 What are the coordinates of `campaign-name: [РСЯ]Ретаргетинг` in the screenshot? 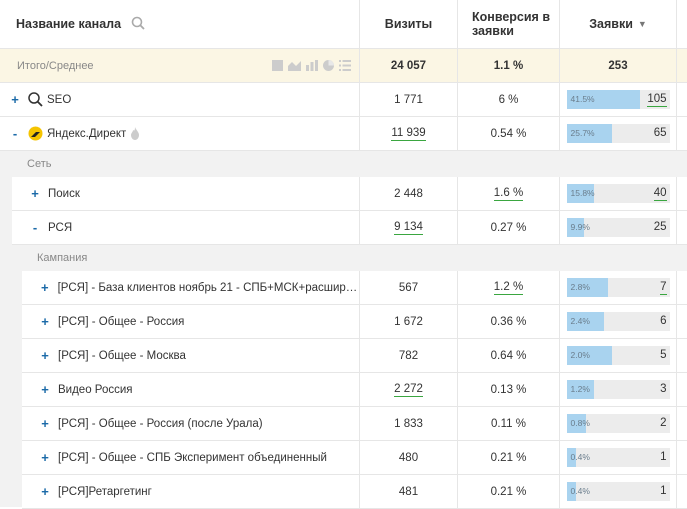 It's located at (105, 491).